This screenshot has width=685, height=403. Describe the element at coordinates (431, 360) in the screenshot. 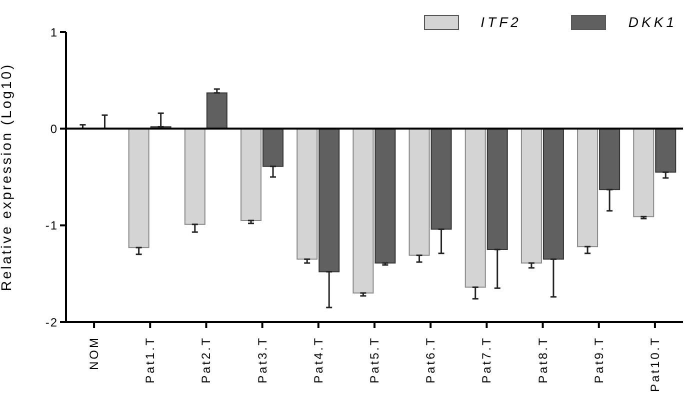

I see `x-tick-label: Pat6.T` at that location.